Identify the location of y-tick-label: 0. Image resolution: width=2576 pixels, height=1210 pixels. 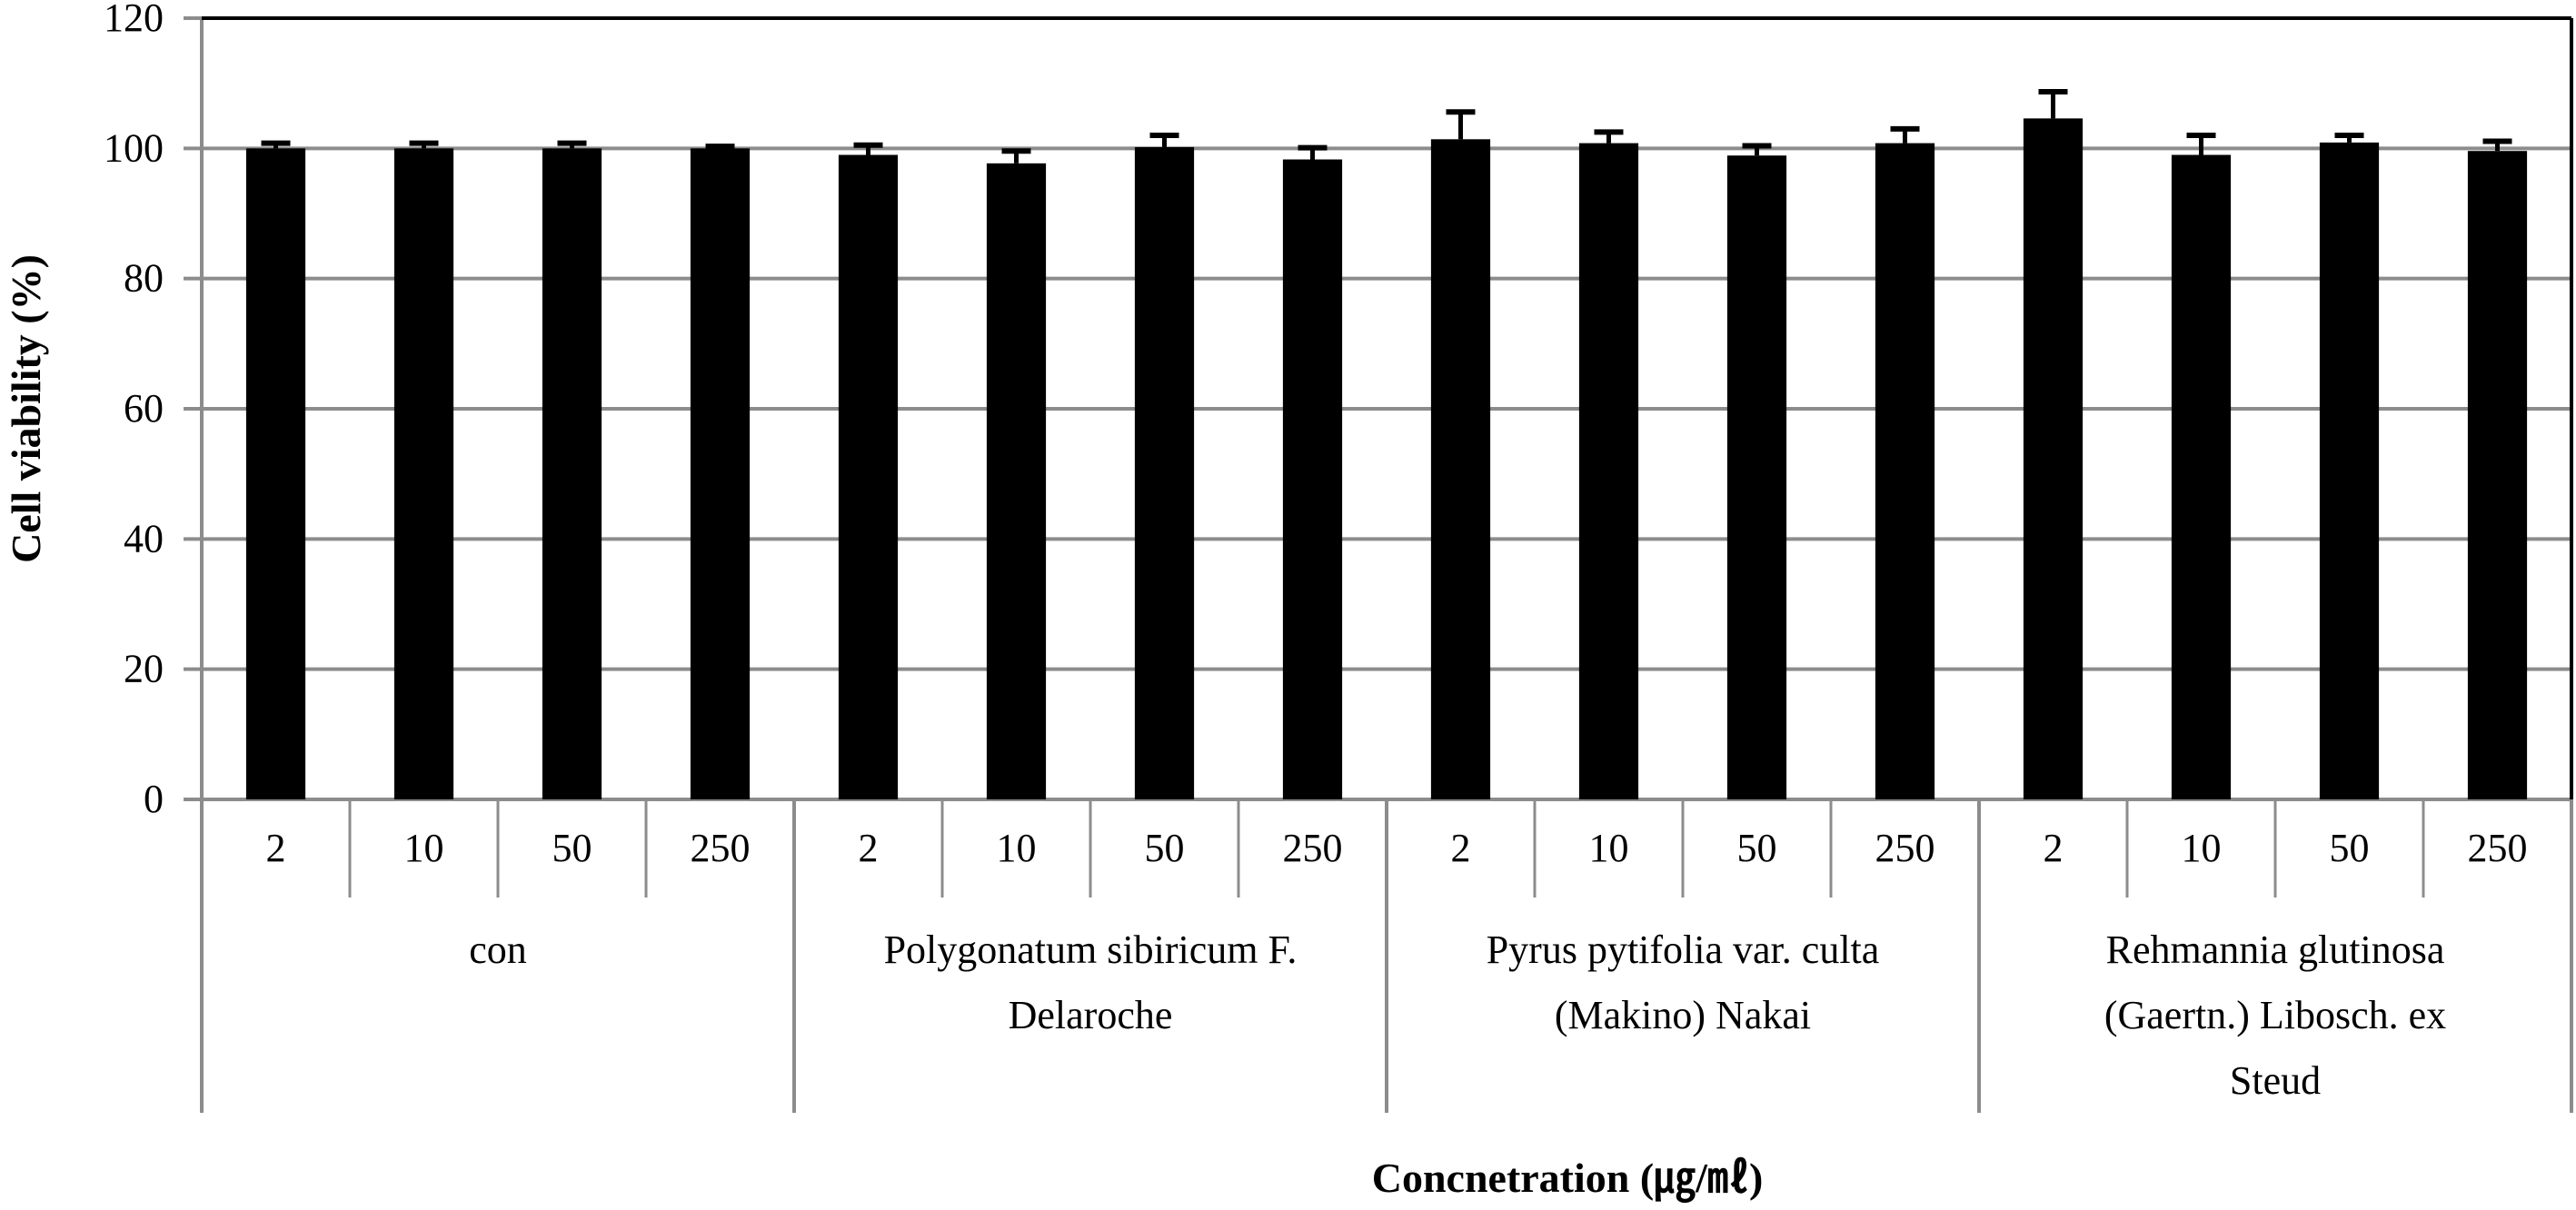
(154, 799).